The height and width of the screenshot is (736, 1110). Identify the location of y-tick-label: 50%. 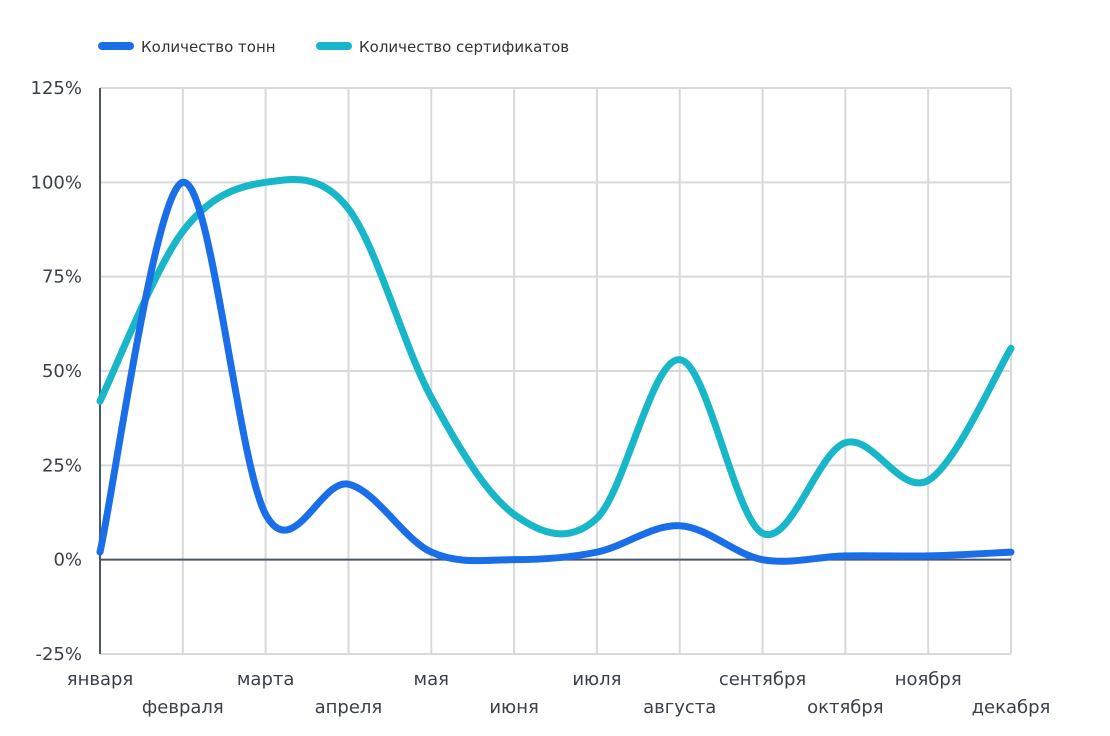
(62, 371).